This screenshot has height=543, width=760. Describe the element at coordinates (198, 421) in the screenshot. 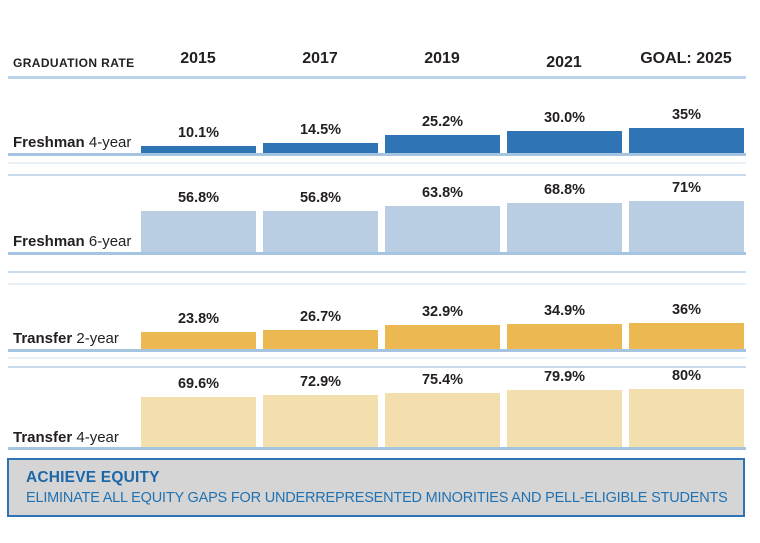

I see `bar-transfer-4-year-2015` at that location.